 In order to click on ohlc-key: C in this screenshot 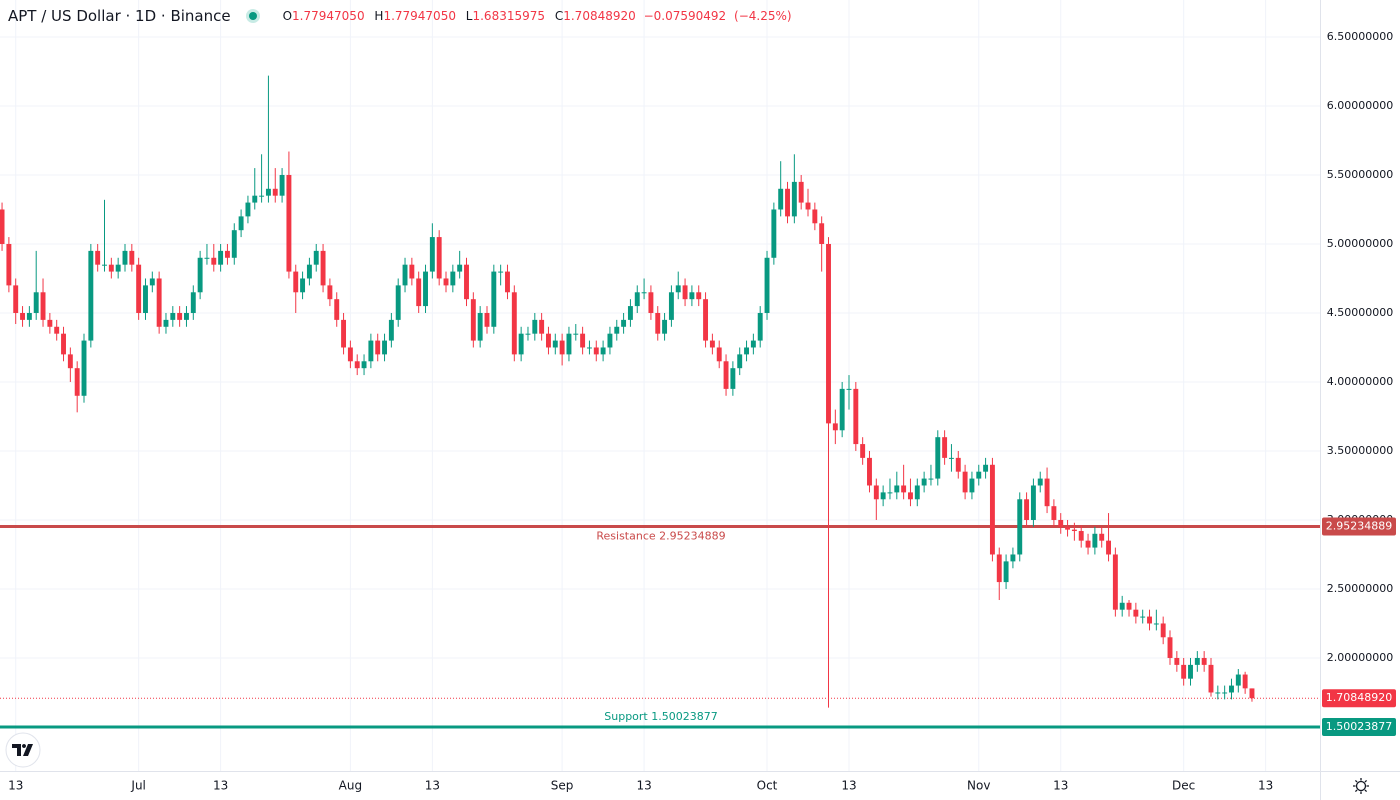, I will do `click(559, 16)`.